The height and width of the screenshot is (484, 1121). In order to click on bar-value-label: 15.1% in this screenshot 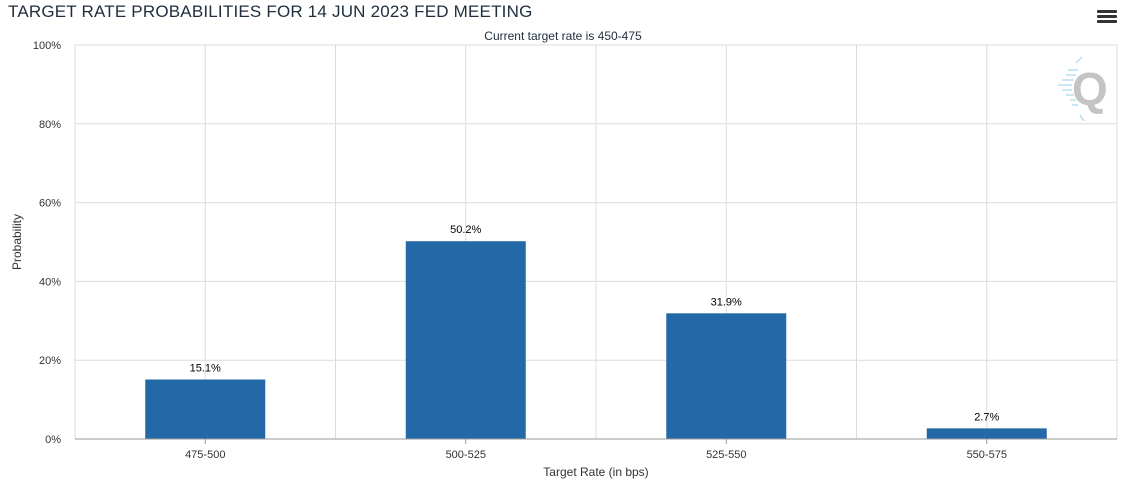, I will do `click(205, 369)`.